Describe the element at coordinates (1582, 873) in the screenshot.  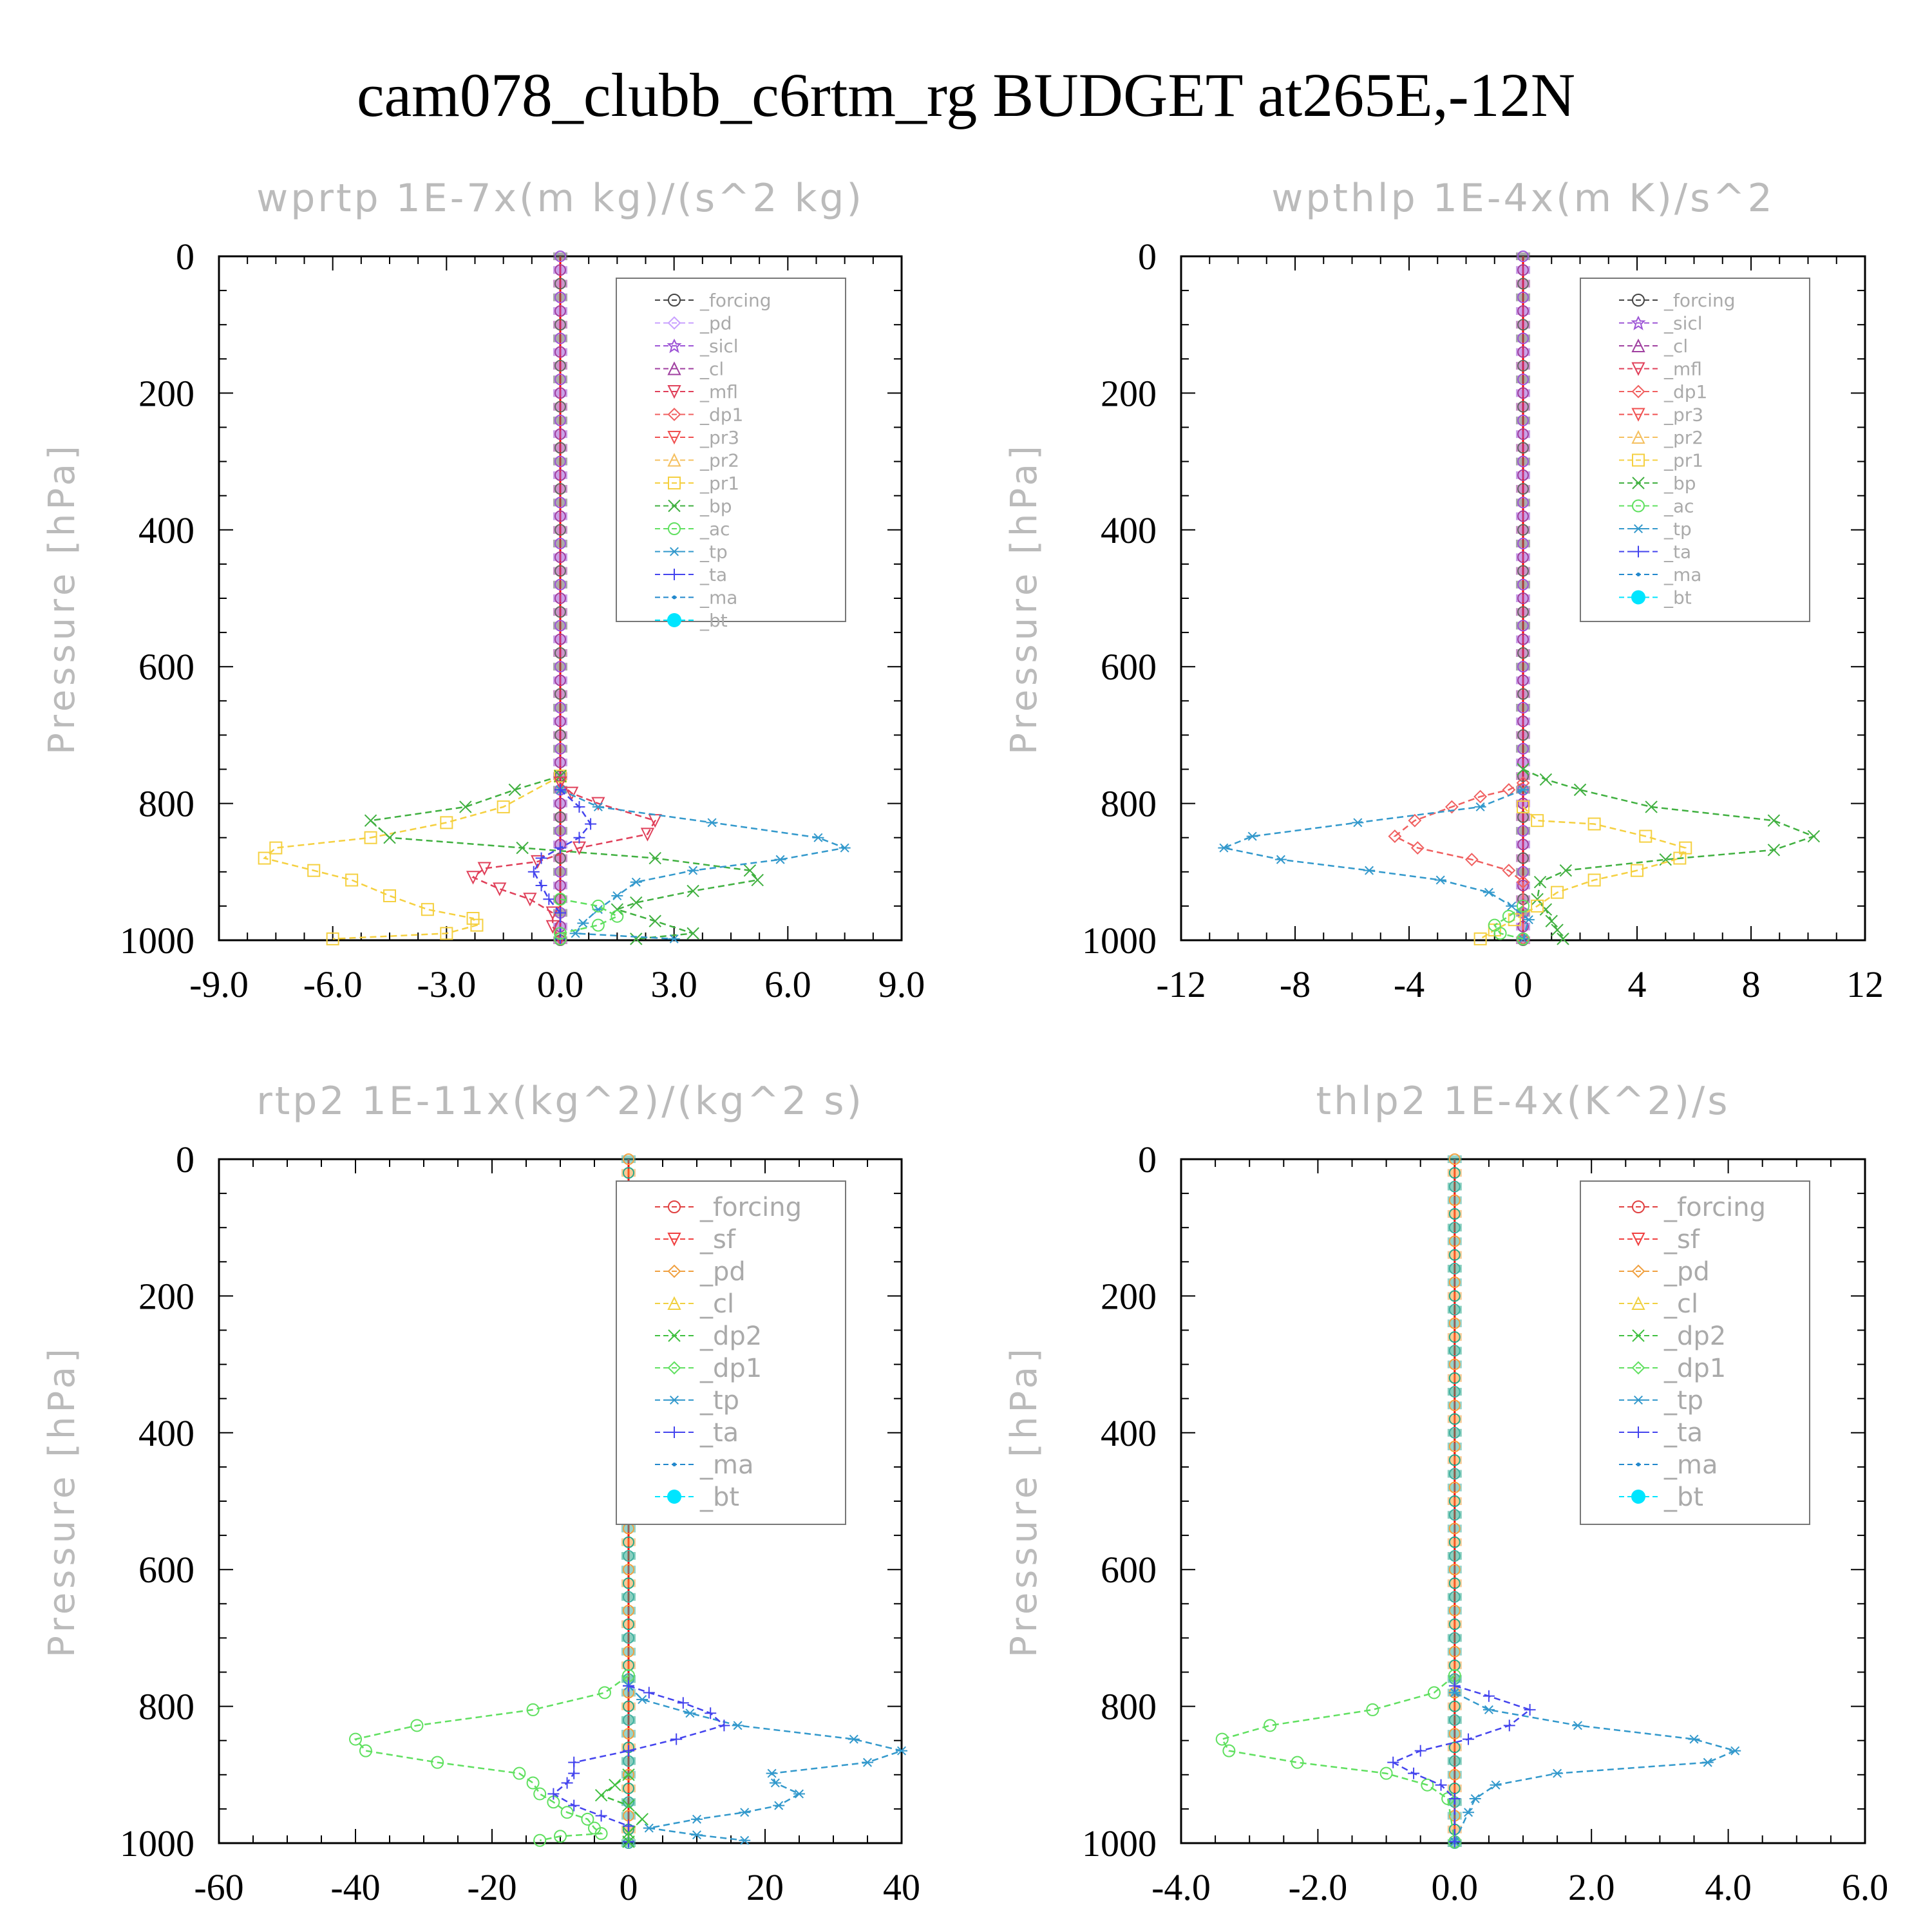
I see `series-line` at that location.